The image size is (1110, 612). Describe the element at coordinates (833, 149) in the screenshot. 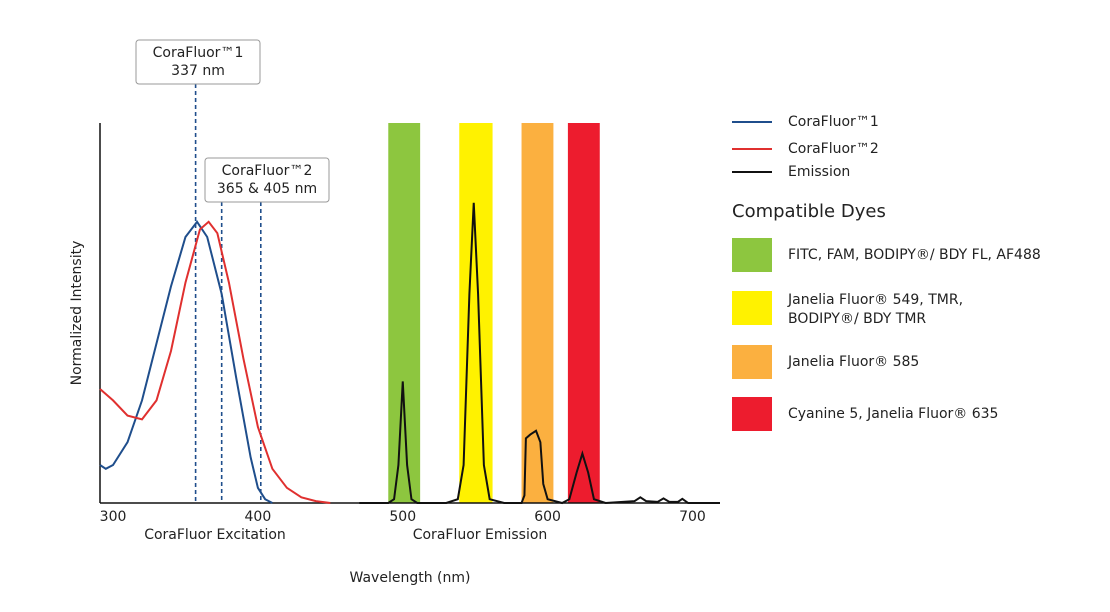

I see `legend-label: CoraFluor™2` at that location.